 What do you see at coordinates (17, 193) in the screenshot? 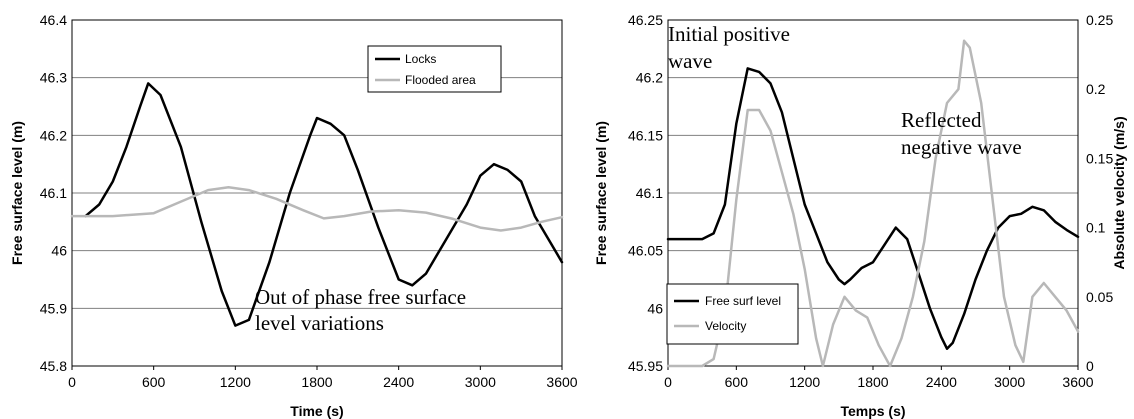
I see `left-y-axis-label: Free surface level (m)` at bounding box center [17, 193].